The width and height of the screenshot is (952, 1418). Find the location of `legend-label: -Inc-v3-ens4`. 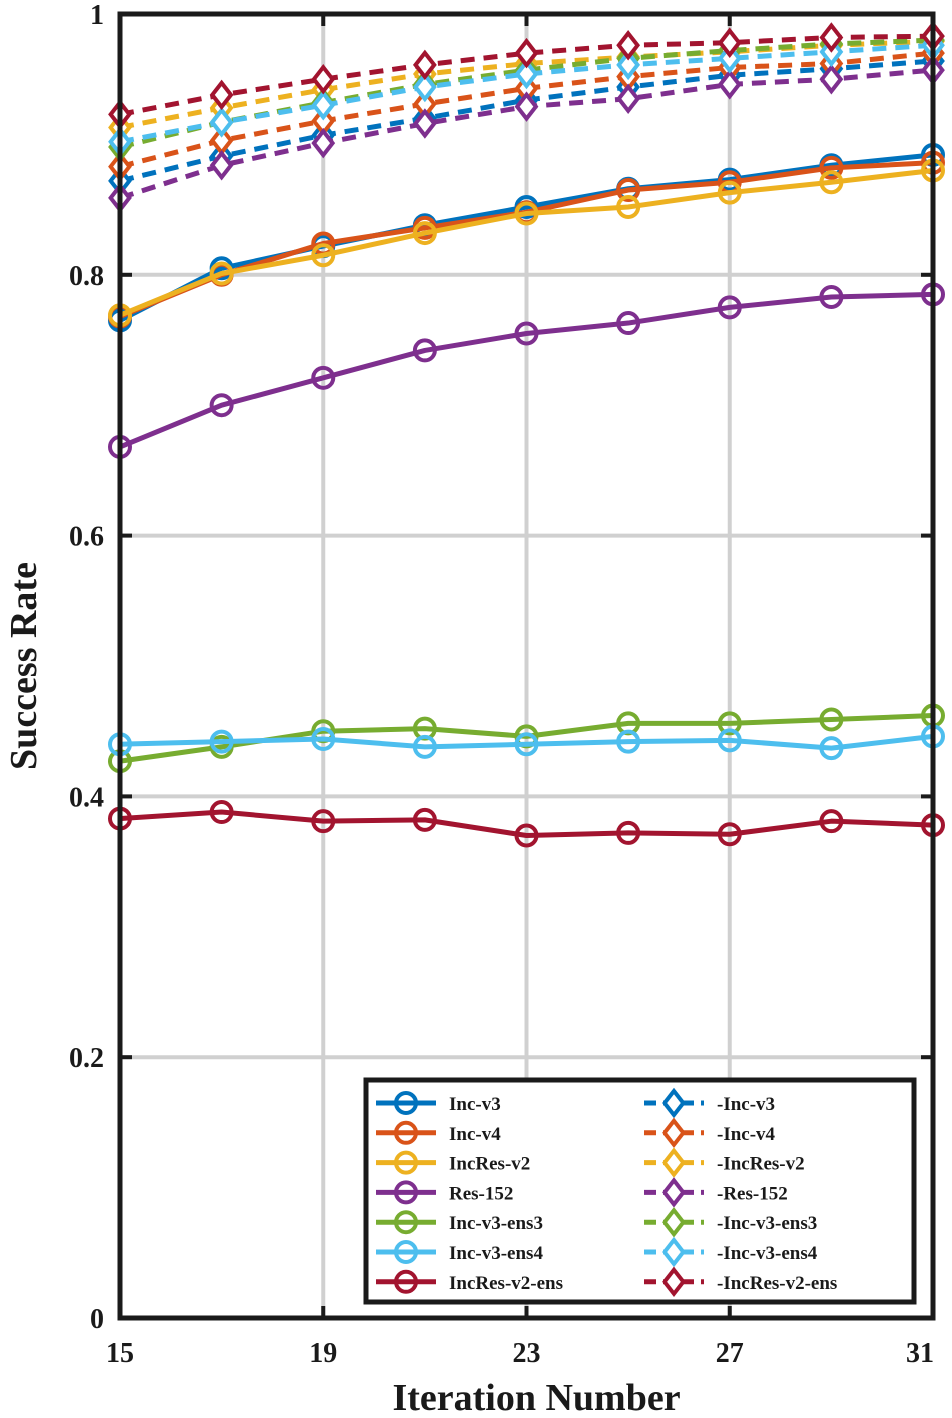

legend-label: -Inc-v3-ens4 is located at coordinates (767, 1253).